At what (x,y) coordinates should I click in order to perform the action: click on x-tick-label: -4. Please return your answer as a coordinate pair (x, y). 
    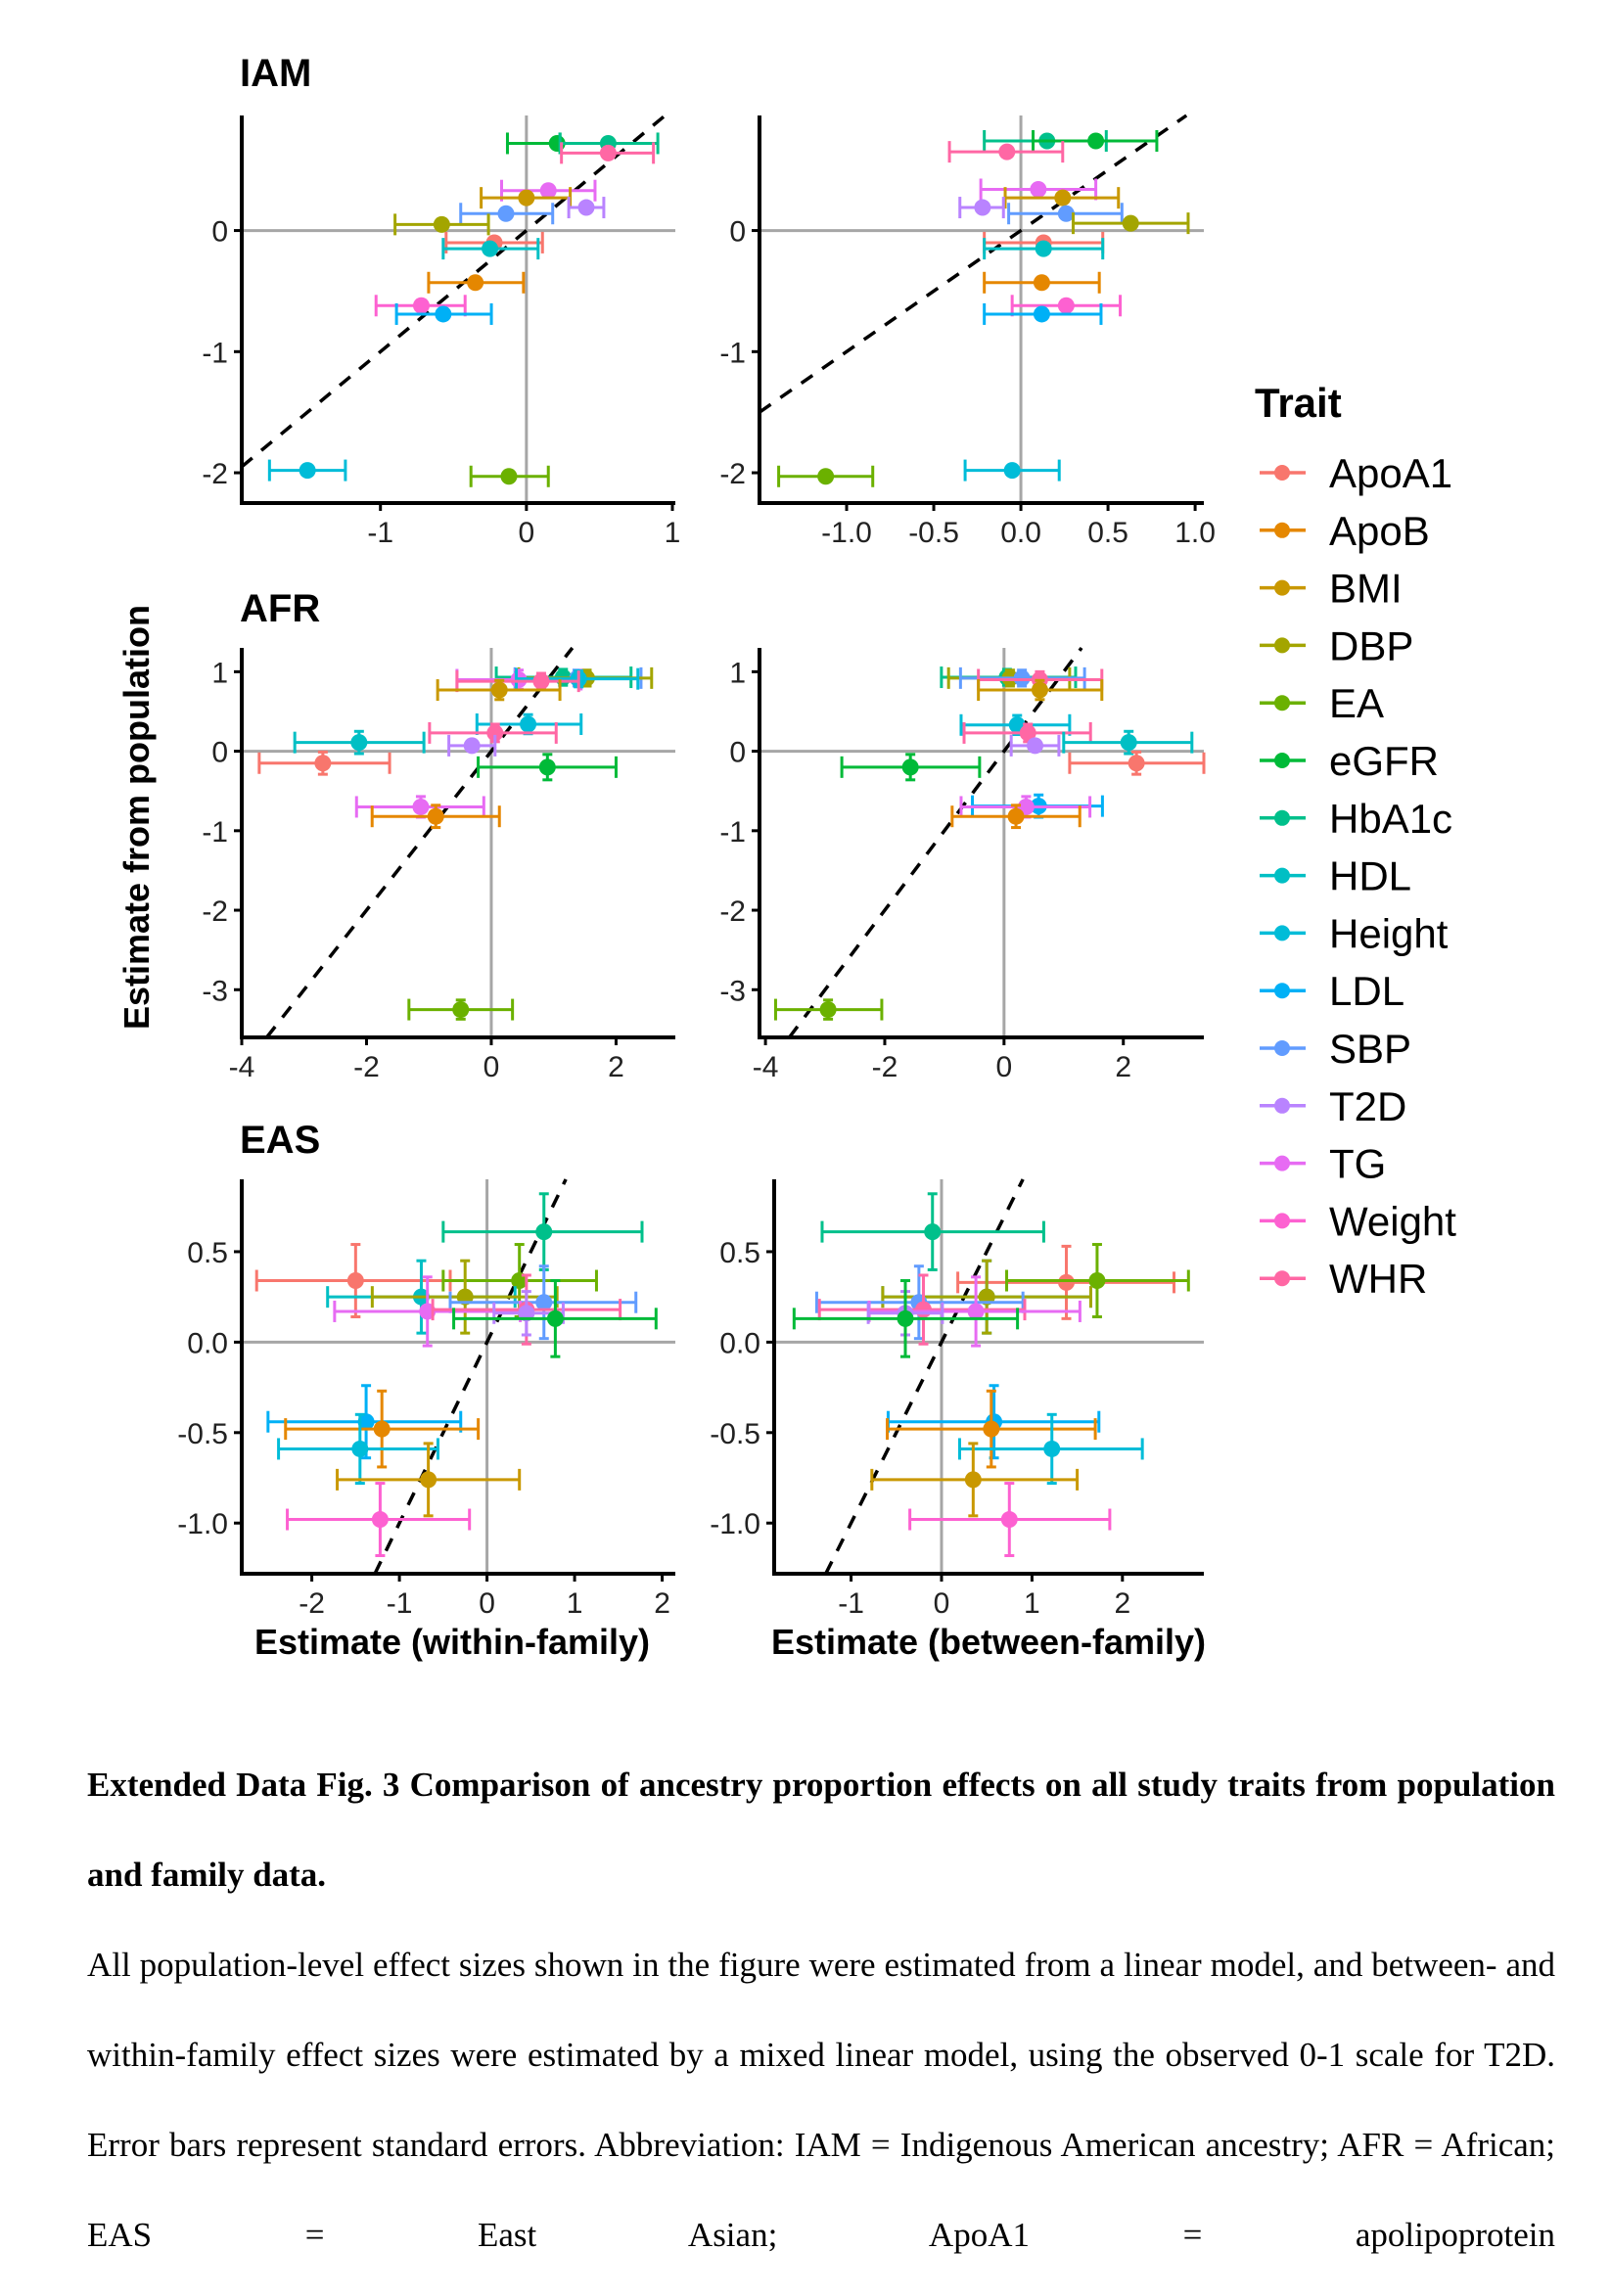
    Looking at the image, I should click on (242, 1067).